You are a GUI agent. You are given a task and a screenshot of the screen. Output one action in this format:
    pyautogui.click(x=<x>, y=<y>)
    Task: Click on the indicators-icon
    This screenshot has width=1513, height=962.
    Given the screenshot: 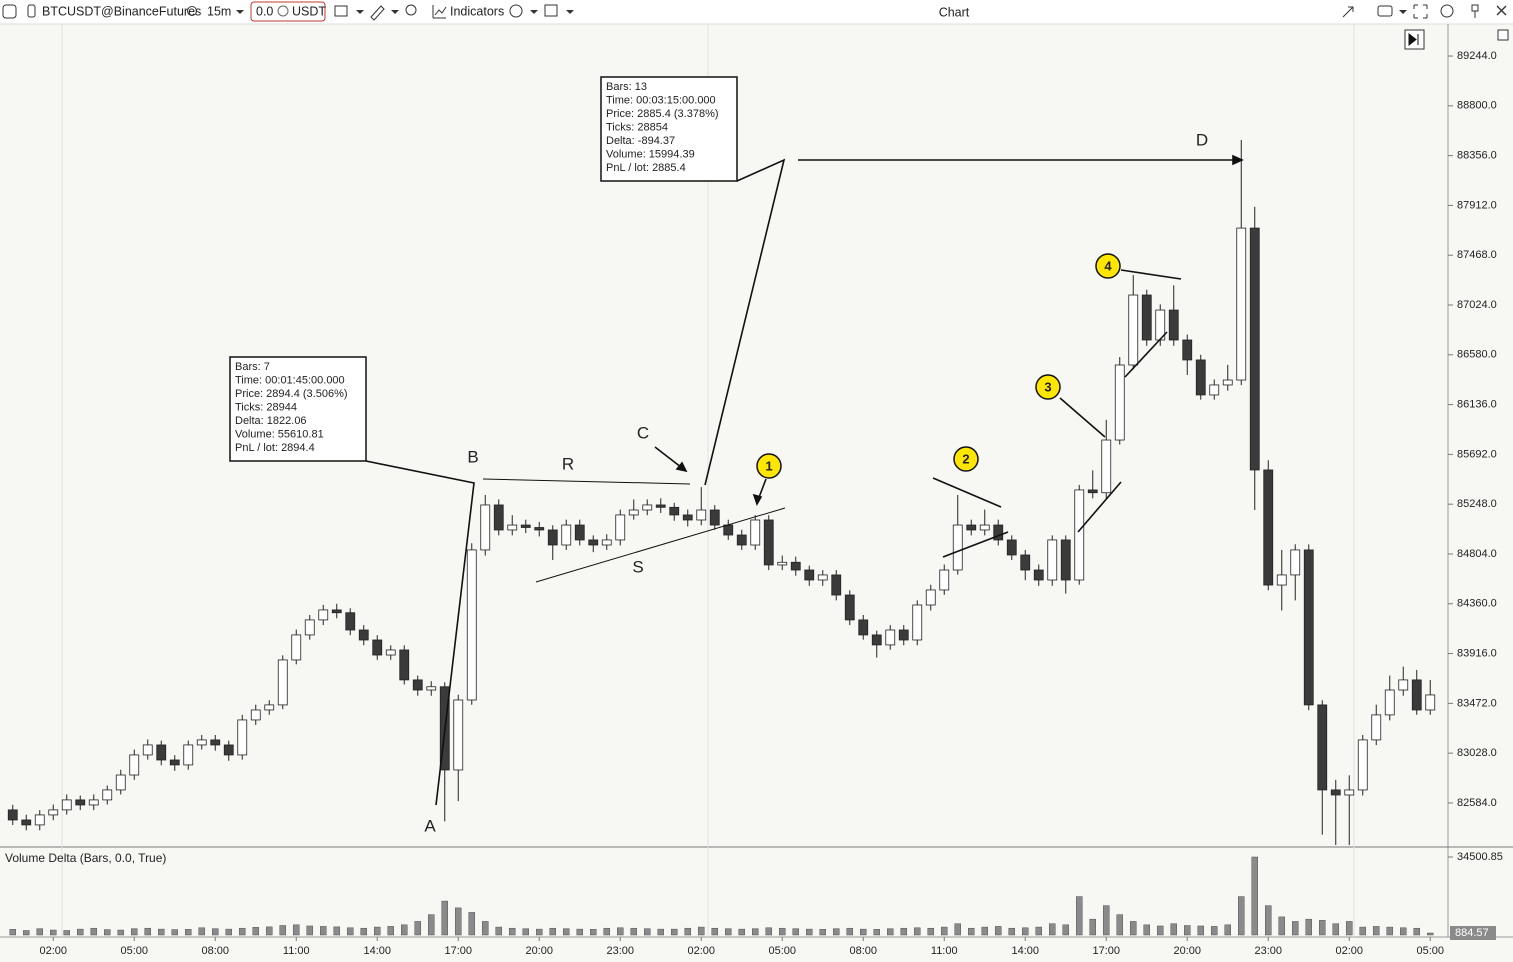 What is the action you would take?
    pyautogui.click(x=439, y=12)
    